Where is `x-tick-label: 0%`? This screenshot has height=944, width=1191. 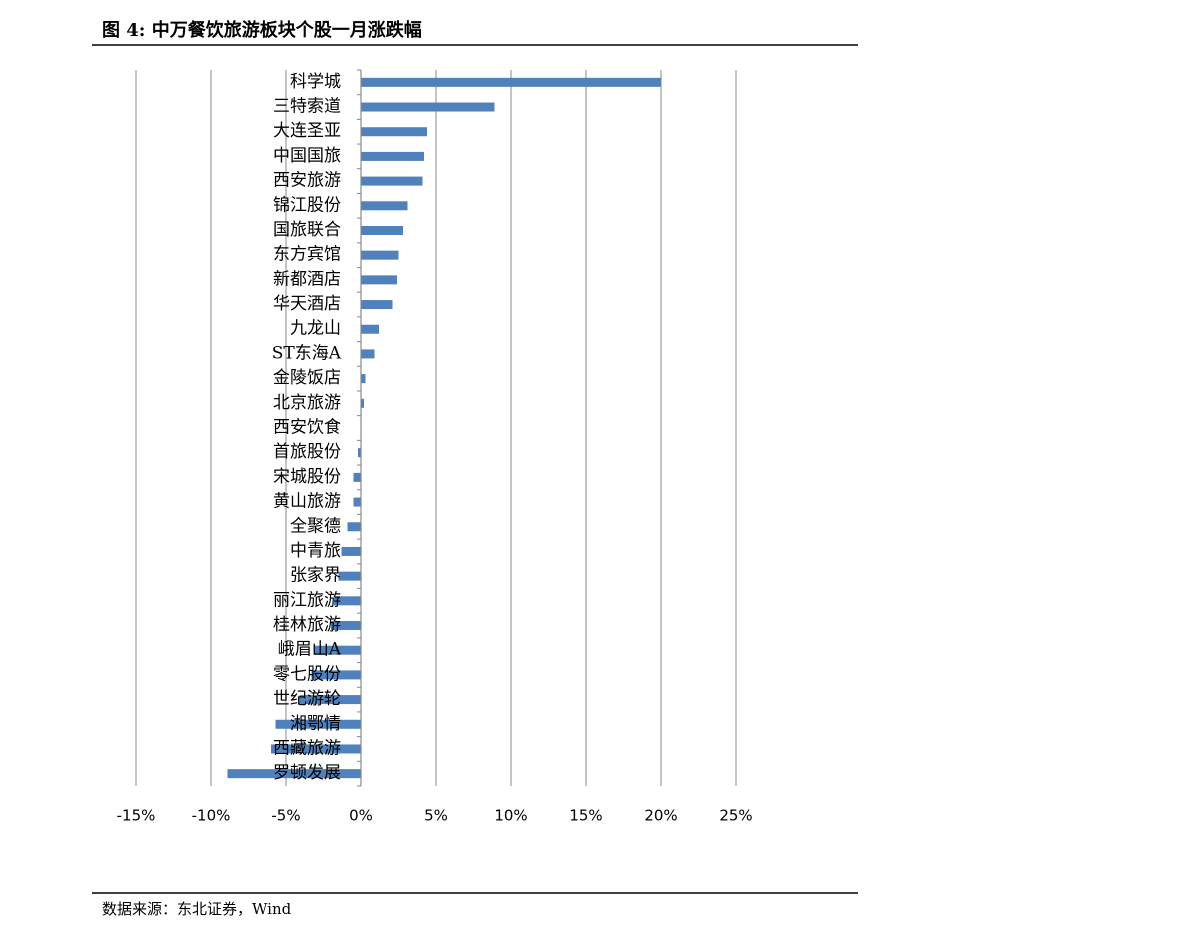
x-tick-label: 0% is located at coordinates (361, 816).